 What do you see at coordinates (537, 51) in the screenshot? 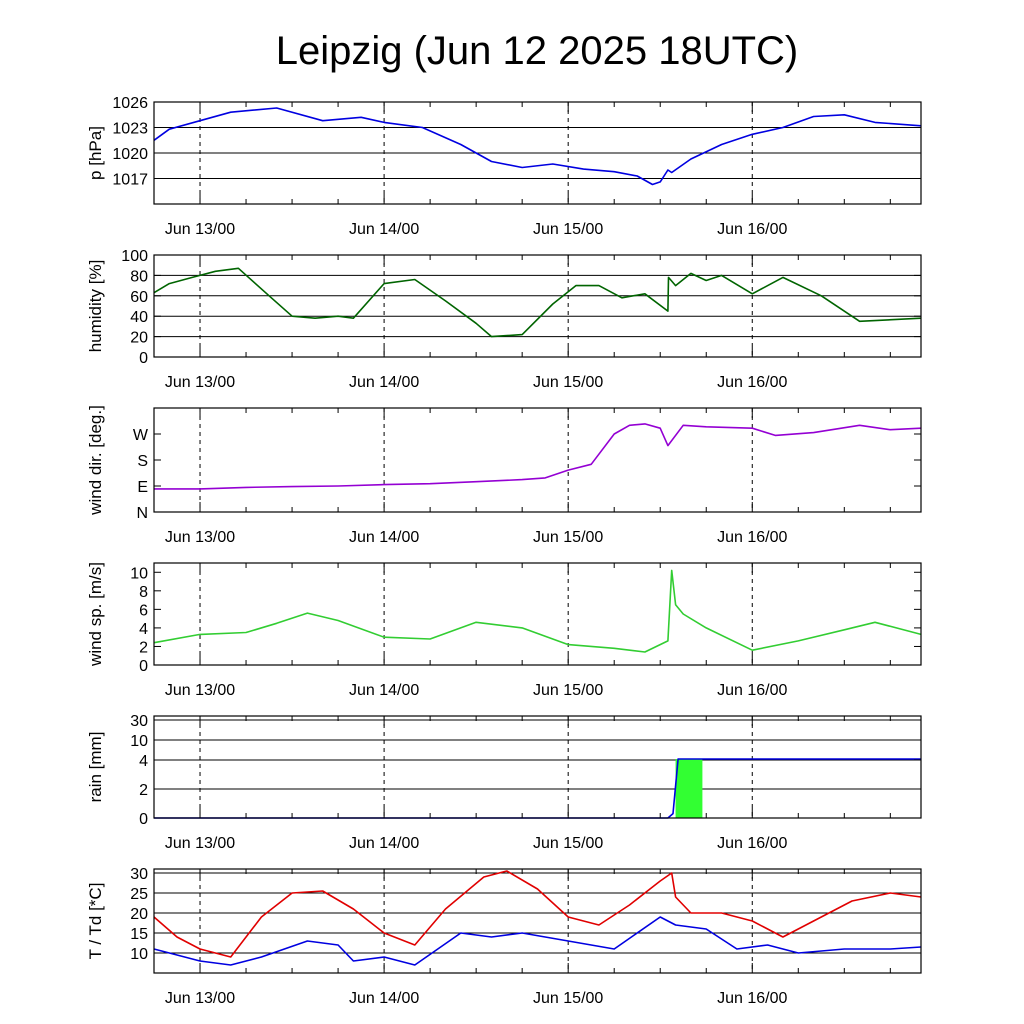
I see `chart-title: Leipzig (Jun 12 2025 18UTC)` at bounding box center [537, 51].